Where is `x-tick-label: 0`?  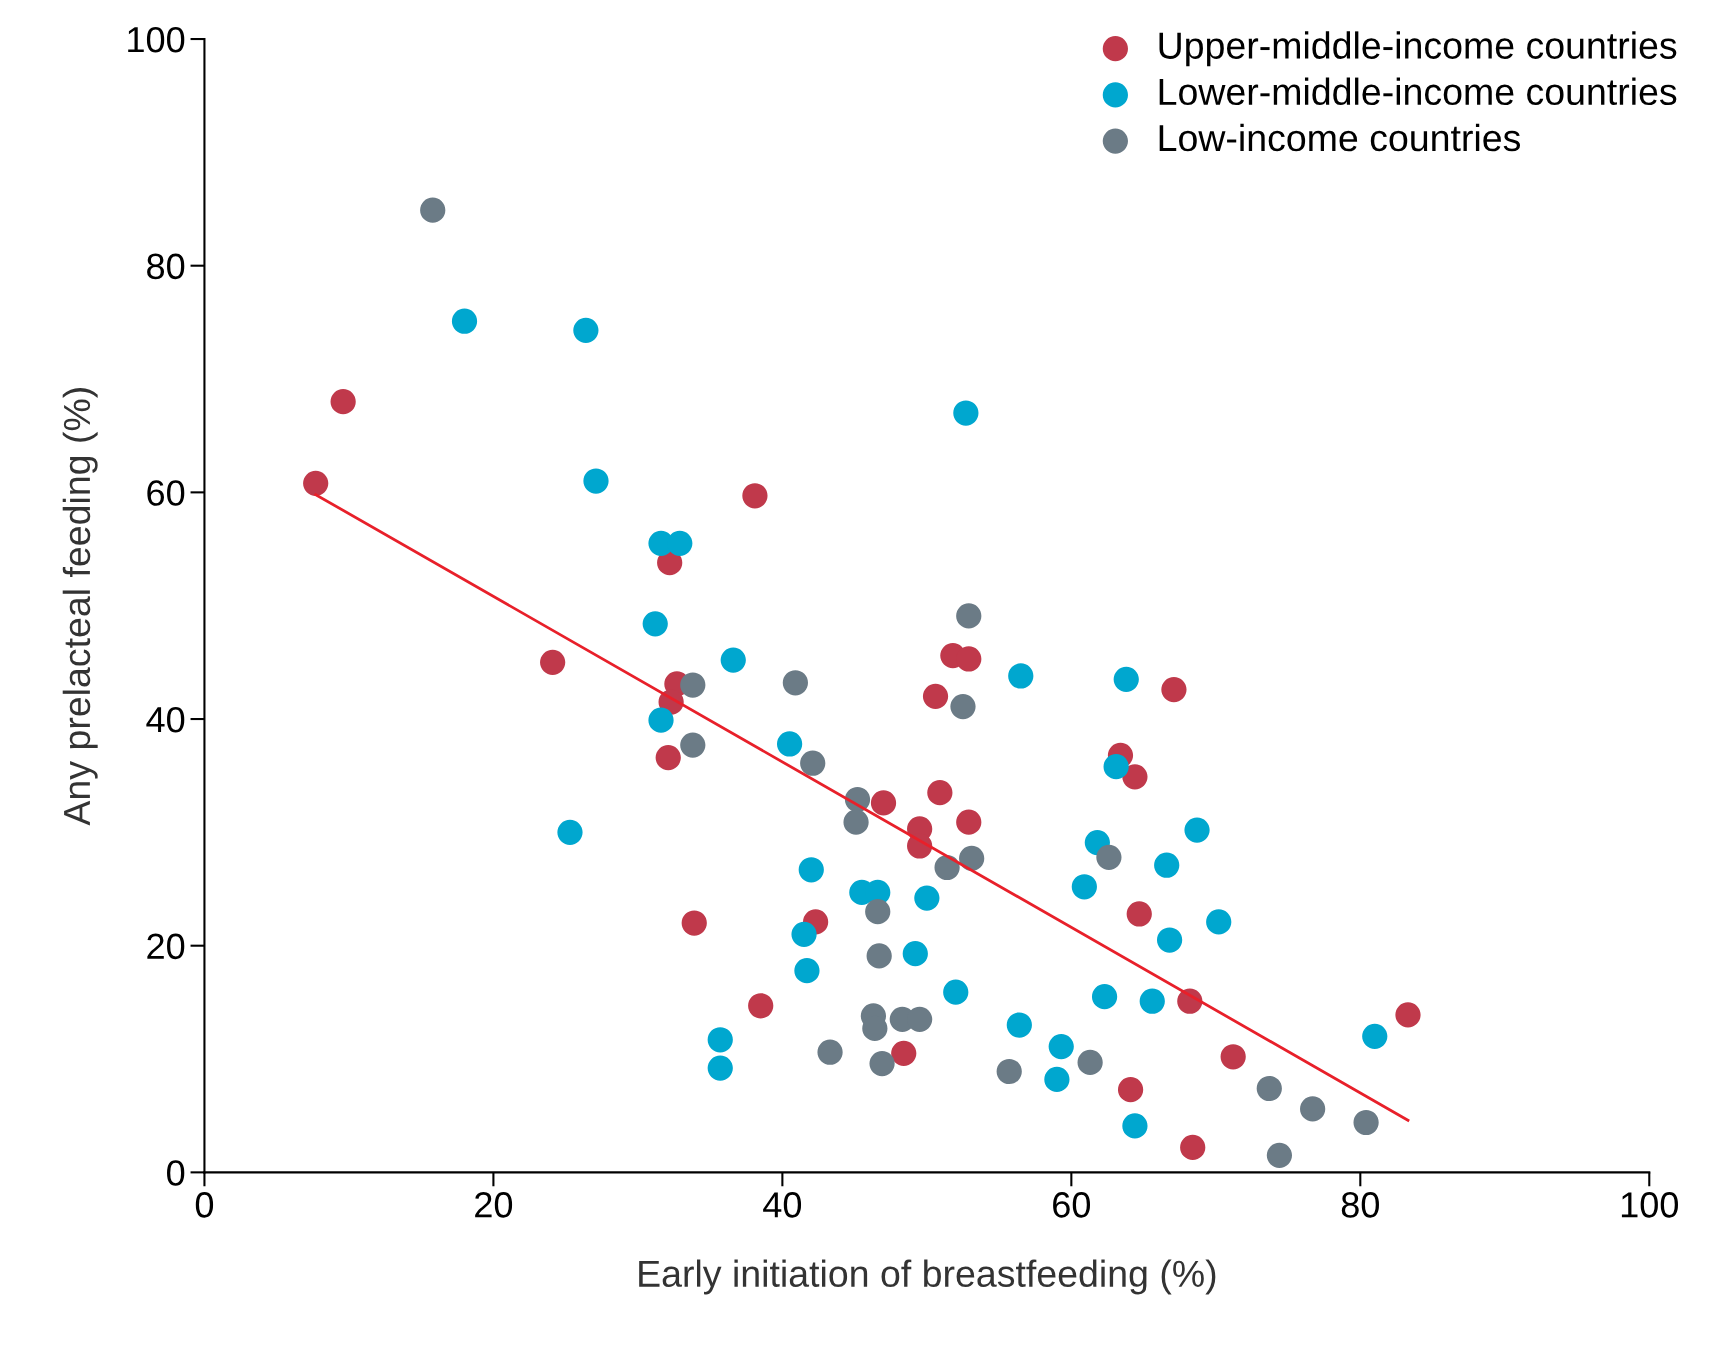 x-tick-label: 0 is located at coordinates (204, 1205).